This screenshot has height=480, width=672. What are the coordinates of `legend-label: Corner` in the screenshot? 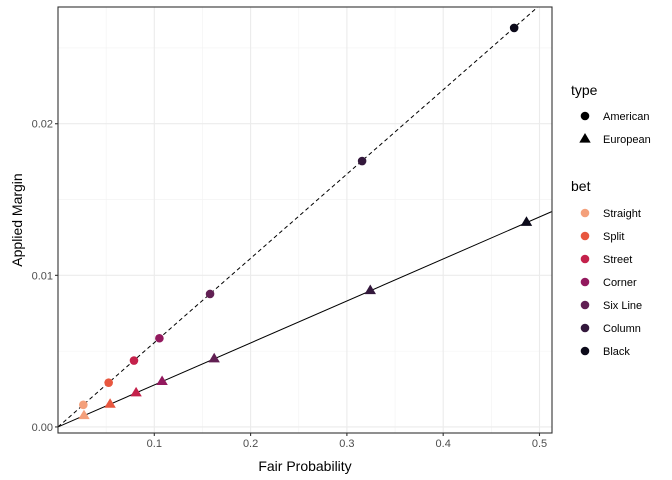 It's located at (620, 283).